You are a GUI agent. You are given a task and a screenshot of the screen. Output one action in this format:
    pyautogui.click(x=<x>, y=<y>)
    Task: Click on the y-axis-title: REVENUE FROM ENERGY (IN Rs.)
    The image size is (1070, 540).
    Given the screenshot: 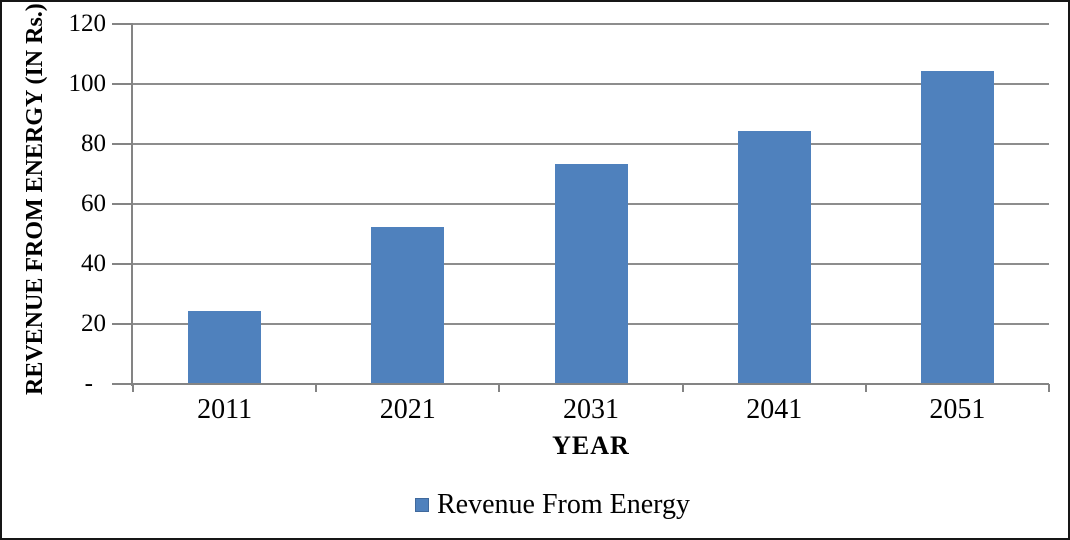 What is the action you would take?
    pyautogui.click(x=35, y=199)
    